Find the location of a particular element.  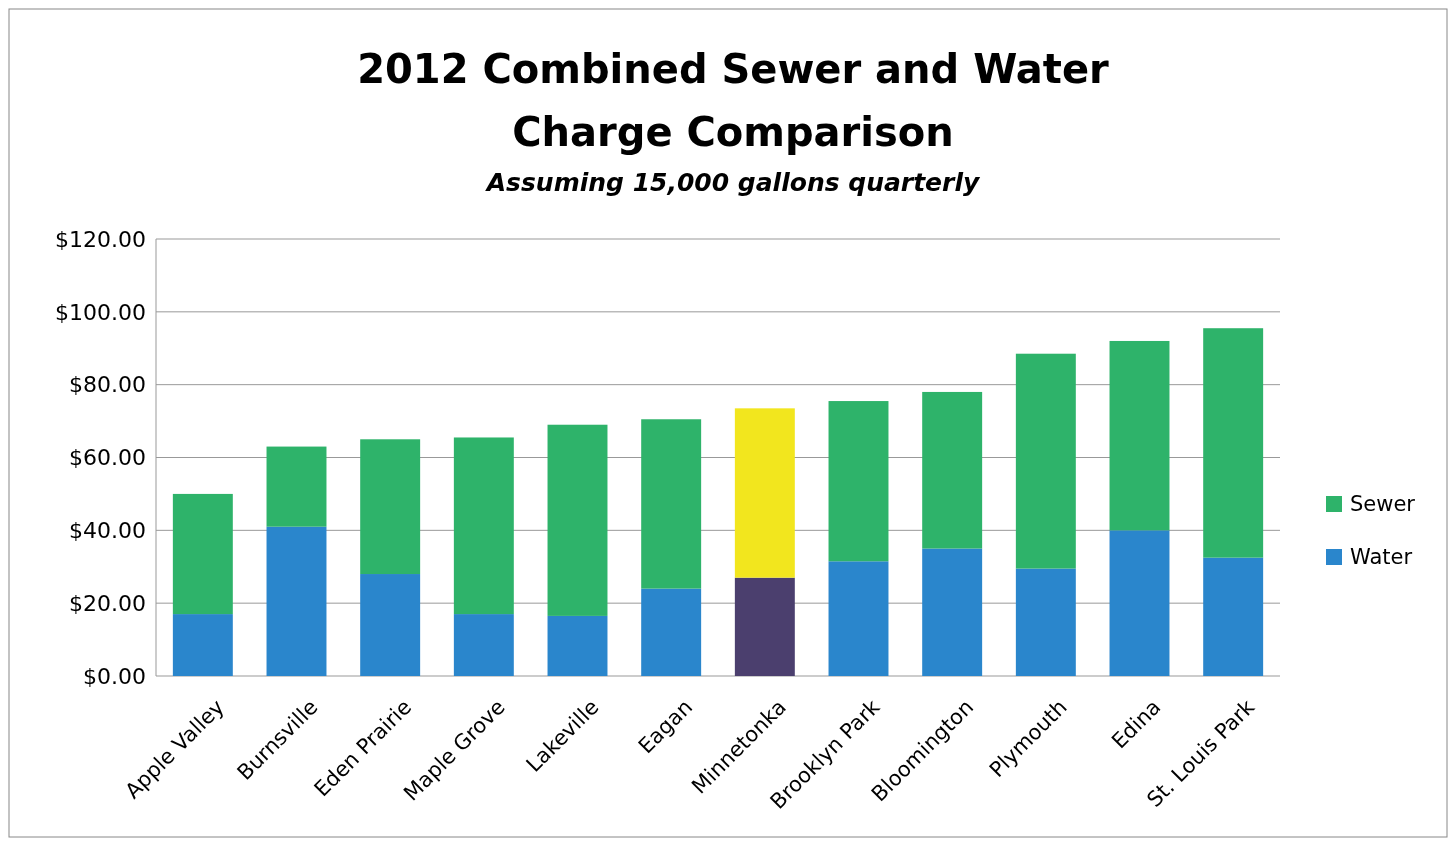

y-tick-label: $120.00 is located at coordinates (100, 239).